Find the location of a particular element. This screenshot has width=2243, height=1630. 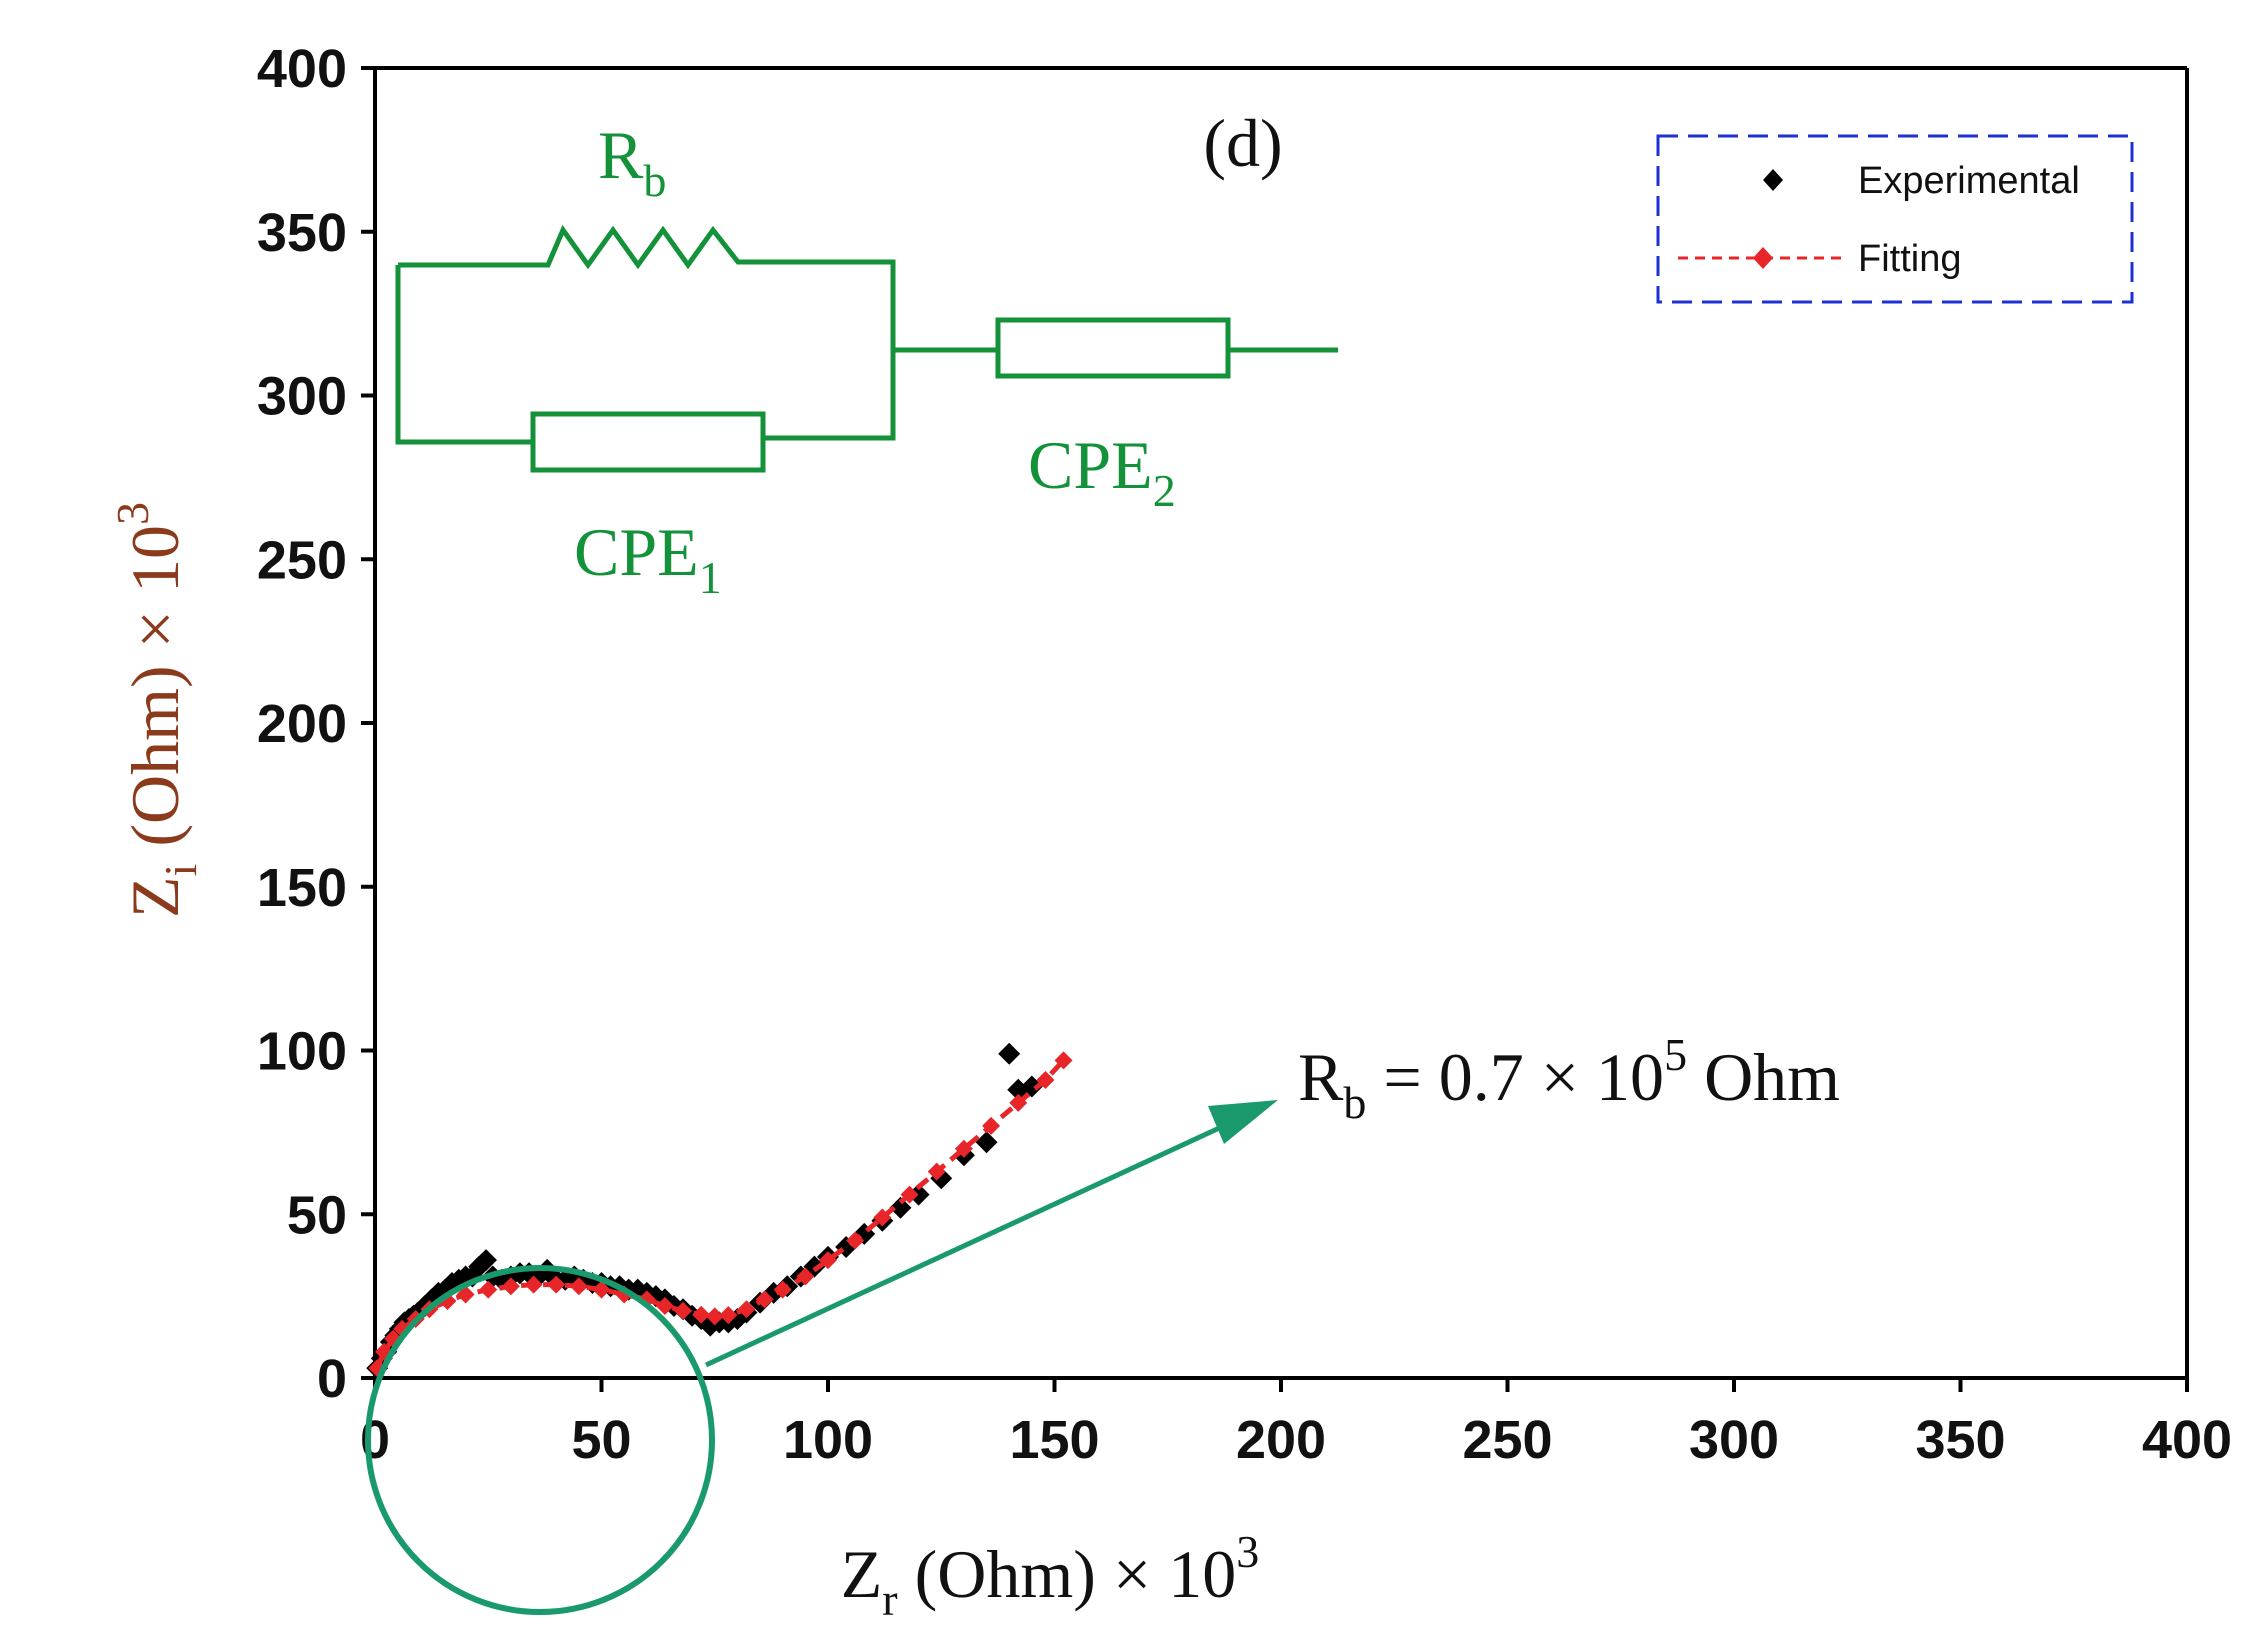

x-axis-ticks: 0 50 100 150 200 250 300 350 400 is located at coordinates (1296, 1424).